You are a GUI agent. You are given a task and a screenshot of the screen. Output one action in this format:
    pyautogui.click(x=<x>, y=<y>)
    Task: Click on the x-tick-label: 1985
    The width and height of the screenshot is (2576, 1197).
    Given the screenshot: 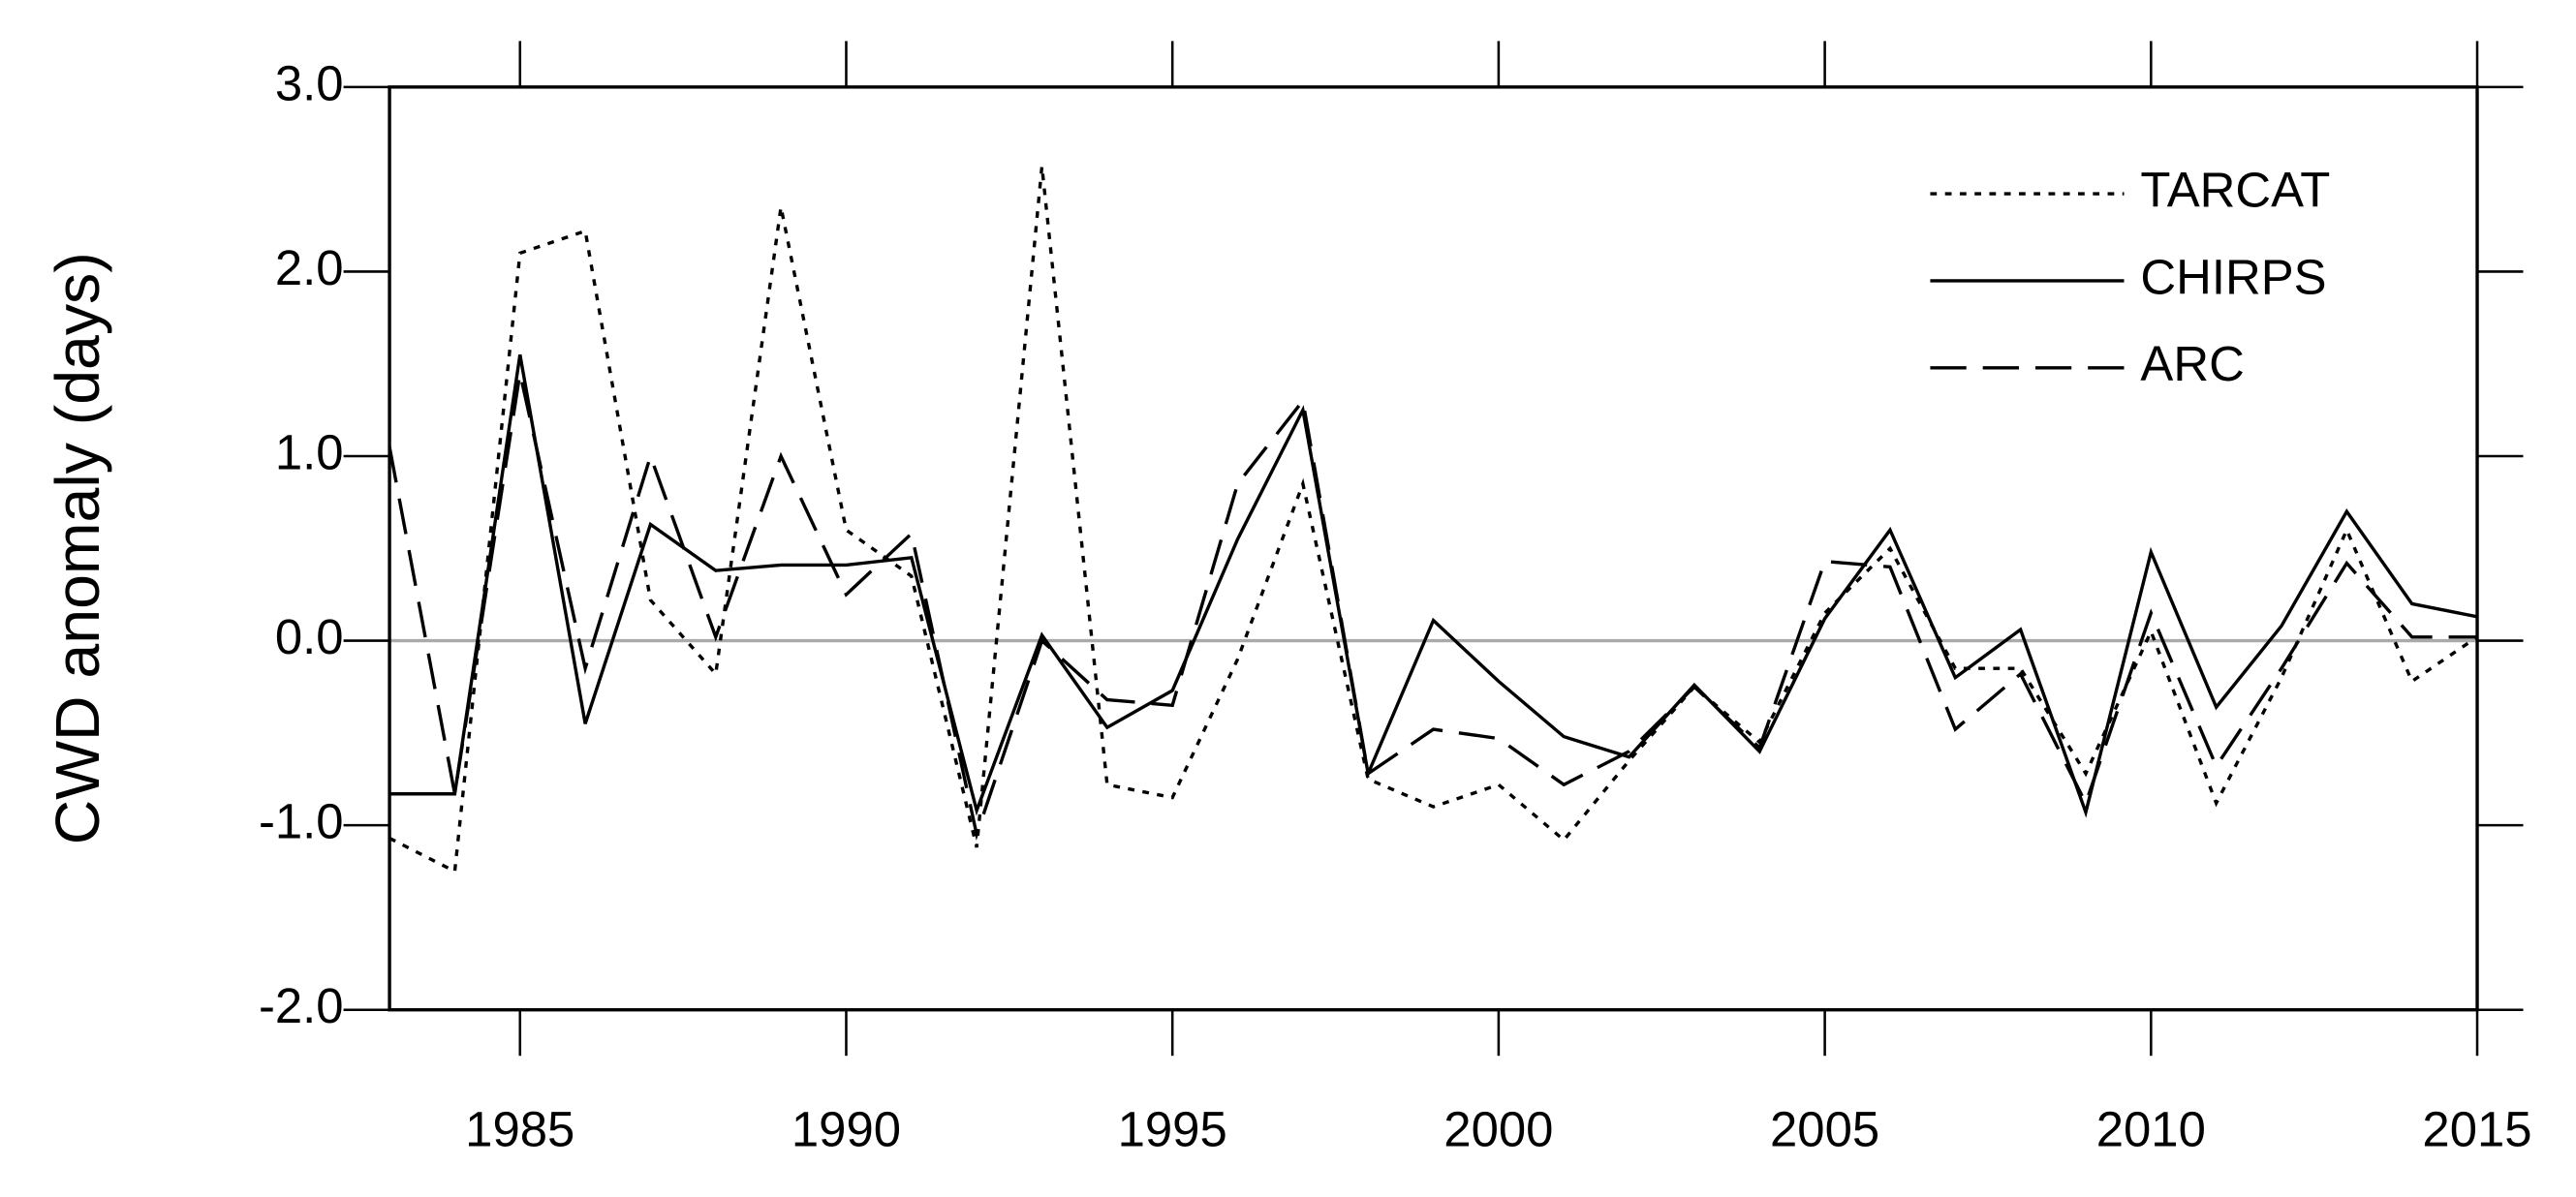 What is the action you would take?
    pyautogui.click(x=519, y=1128)
    